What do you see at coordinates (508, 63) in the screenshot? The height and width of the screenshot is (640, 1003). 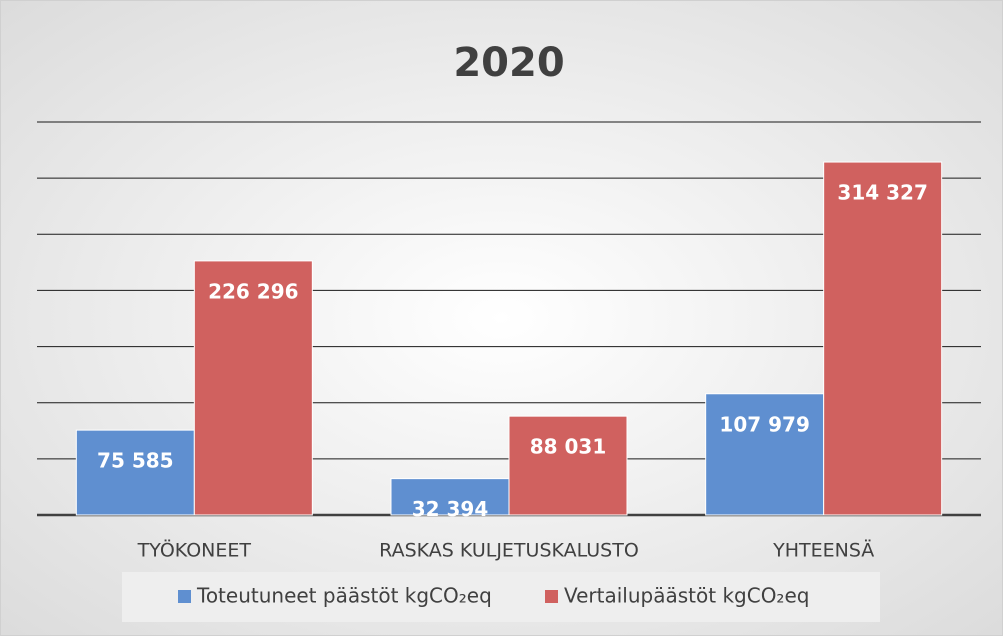 I see `chart-title: 2020` at bounding box center [508, 63].